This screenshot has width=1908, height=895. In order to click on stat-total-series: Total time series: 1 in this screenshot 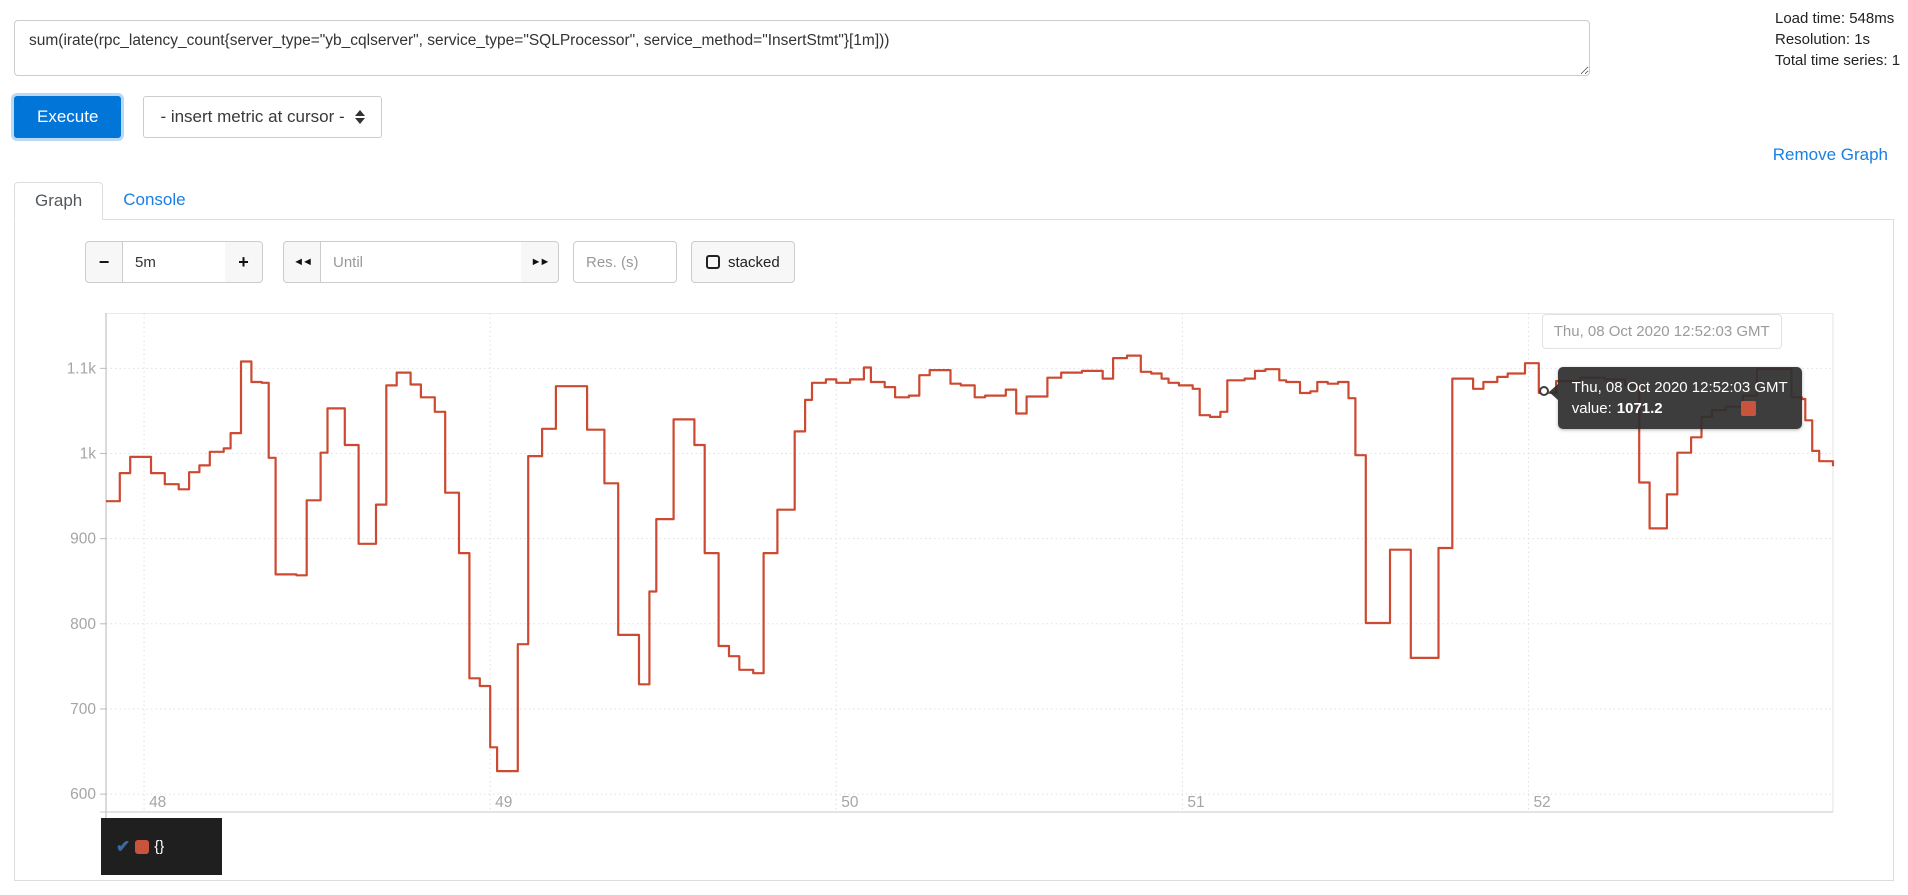, I will do `click(1838, 60)`.